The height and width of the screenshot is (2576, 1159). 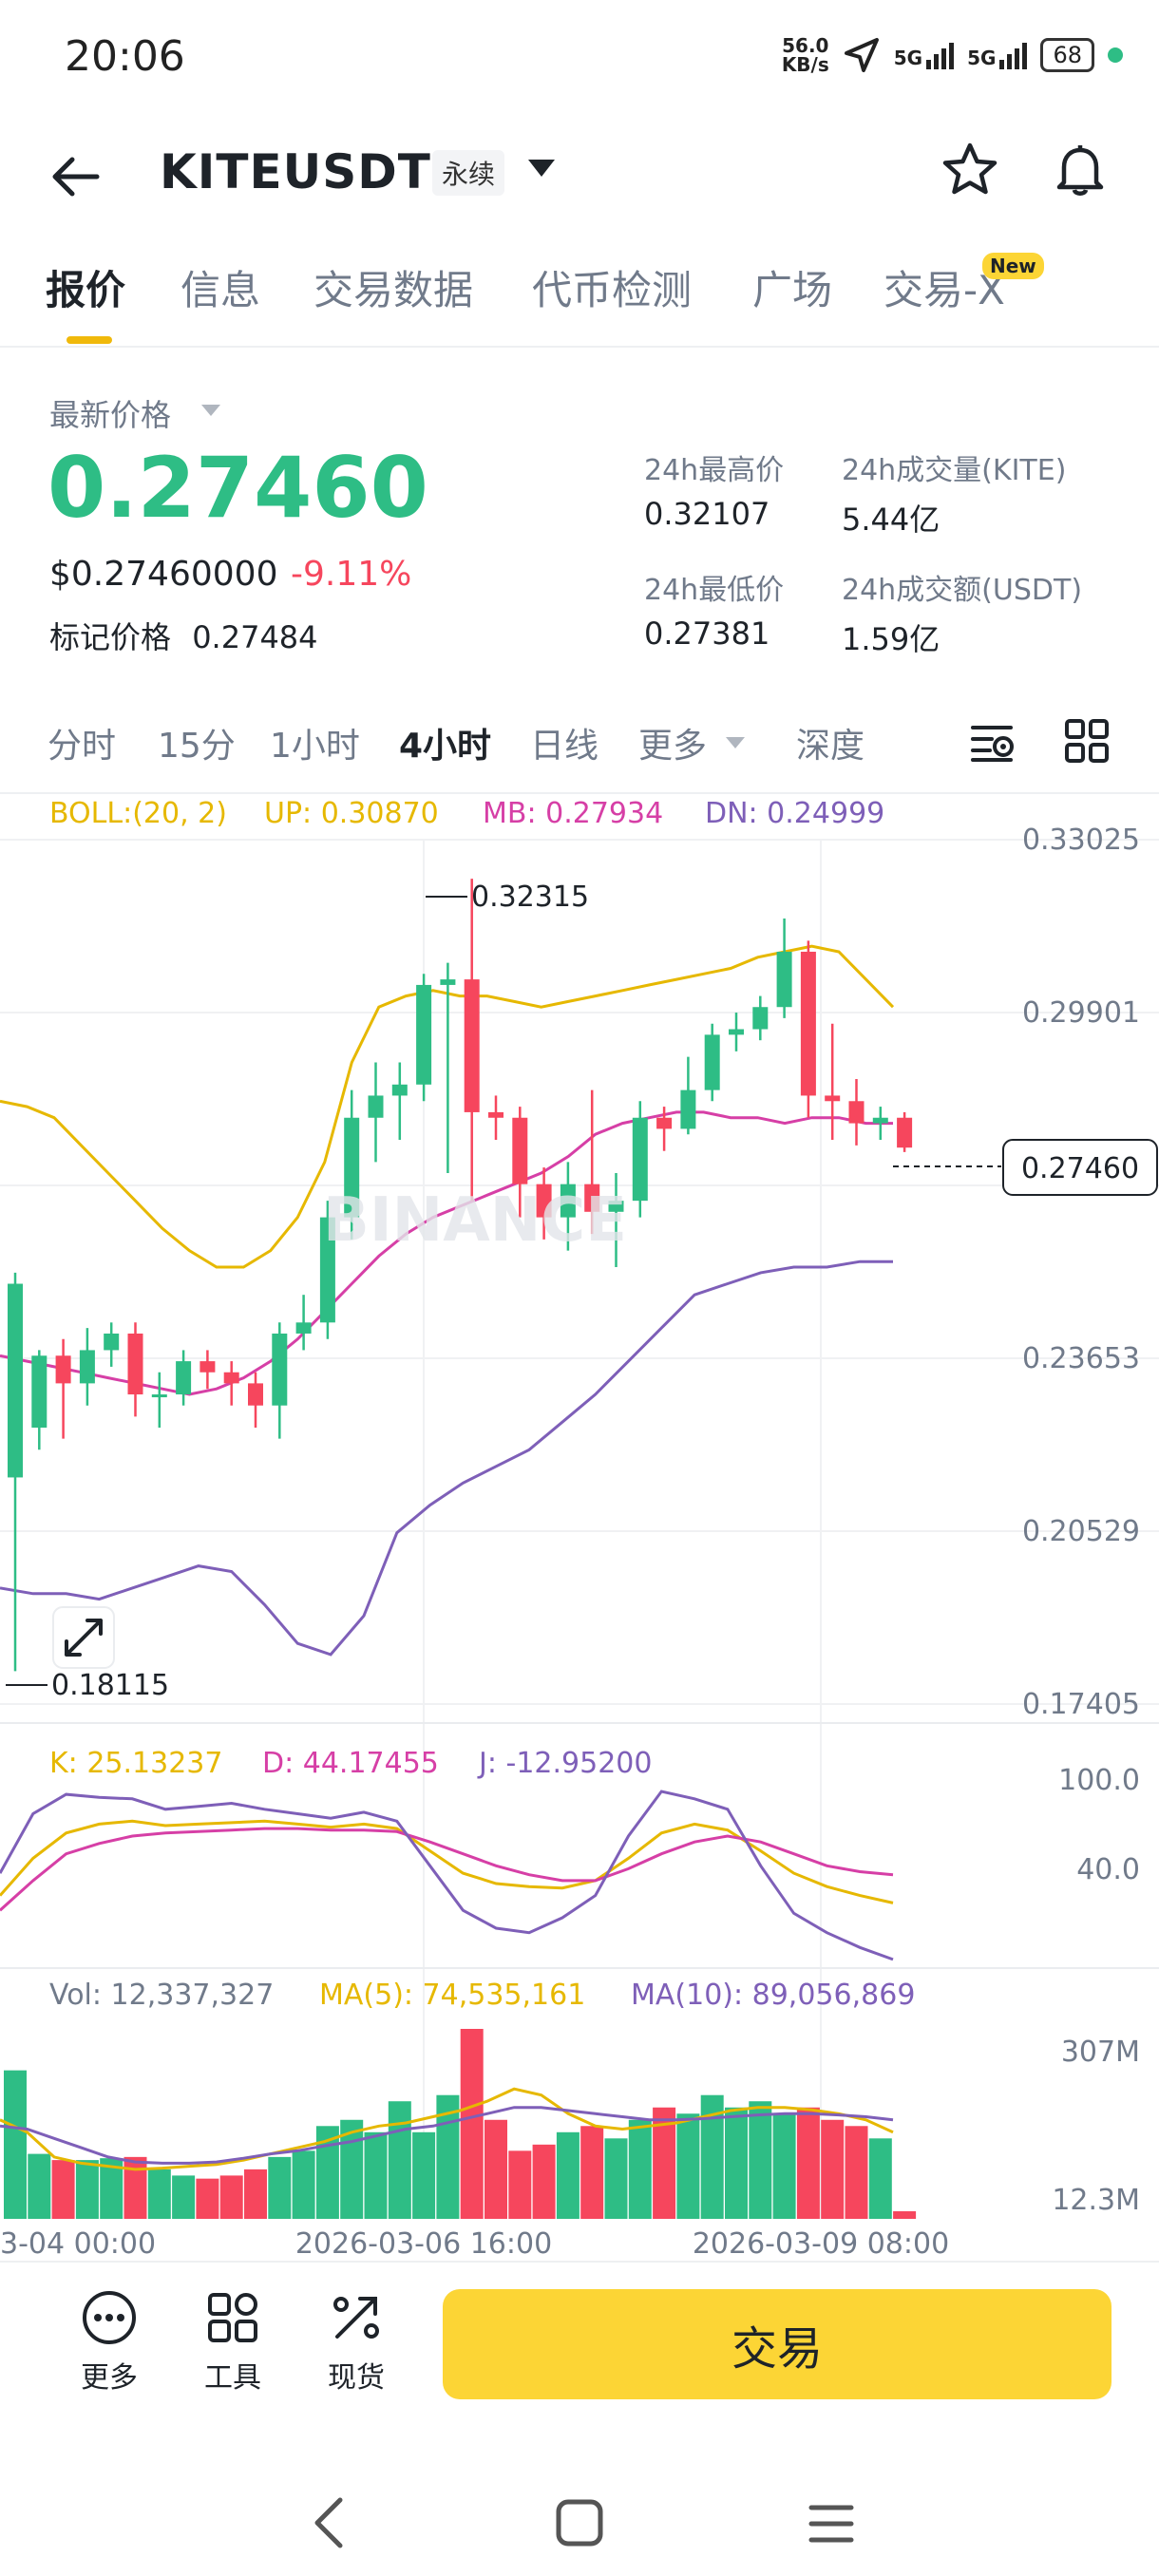 I want to click on chart-settings-button, so click(x=992, y=743).